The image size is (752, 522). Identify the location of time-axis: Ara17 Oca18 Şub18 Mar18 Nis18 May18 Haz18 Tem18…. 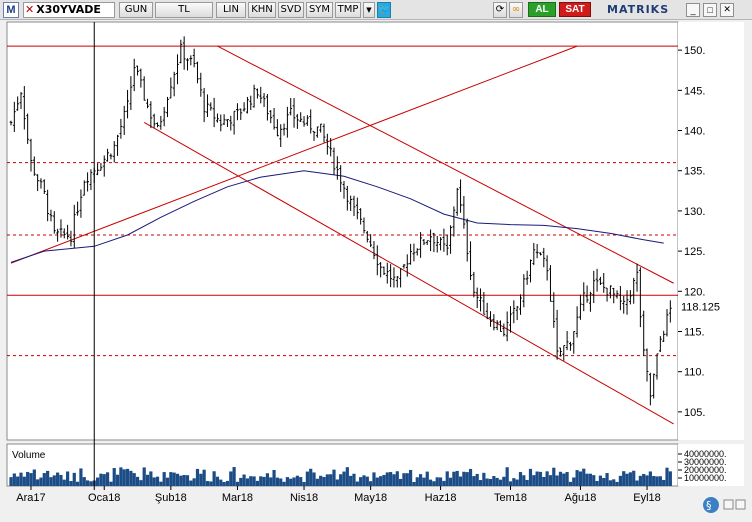
(338, 495).